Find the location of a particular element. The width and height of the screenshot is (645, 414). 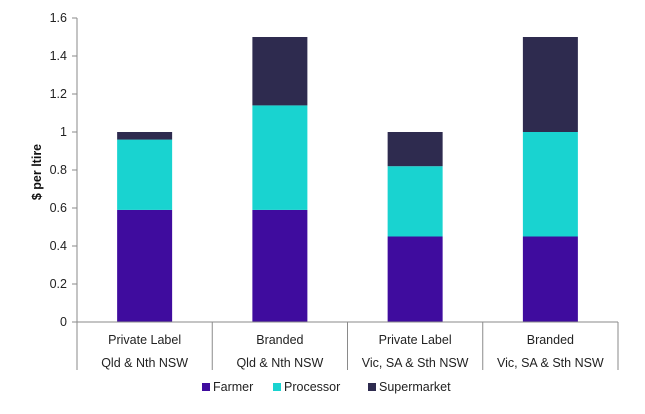

y-tick-label: 0.6 is located at coordinates (58, 208).